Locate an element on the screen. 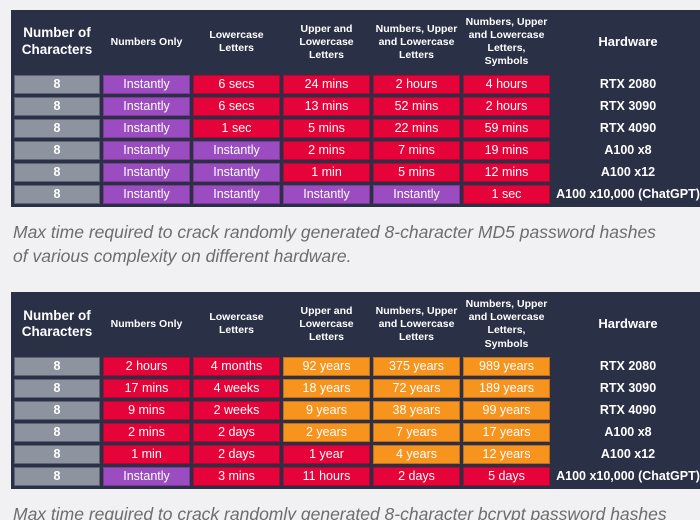  time-cell: 4 hours is located at coordinates (506, 84).